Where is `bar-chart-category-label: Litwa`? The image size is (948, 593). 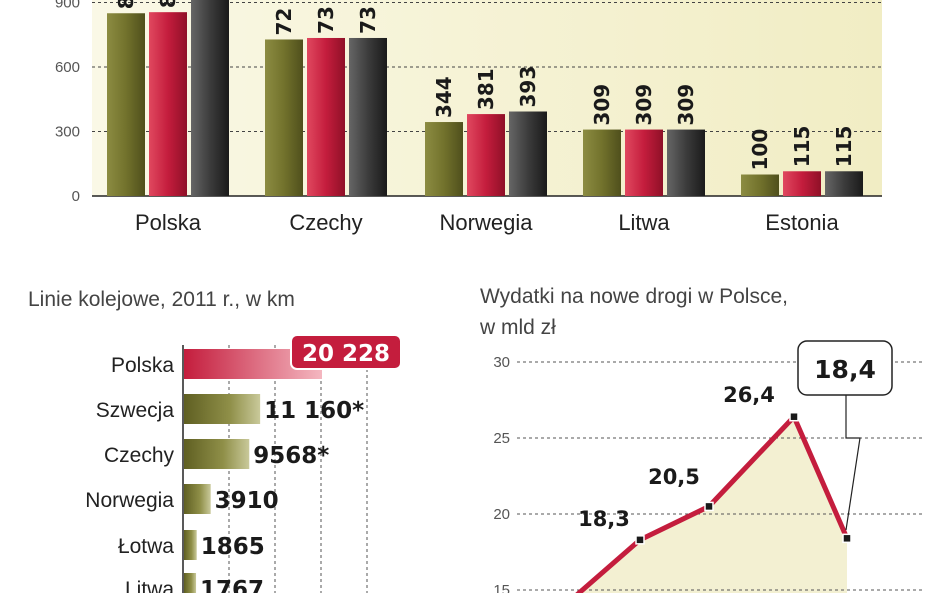
bar-chart-category-label: Litwa is located at coordinates (644, 222).